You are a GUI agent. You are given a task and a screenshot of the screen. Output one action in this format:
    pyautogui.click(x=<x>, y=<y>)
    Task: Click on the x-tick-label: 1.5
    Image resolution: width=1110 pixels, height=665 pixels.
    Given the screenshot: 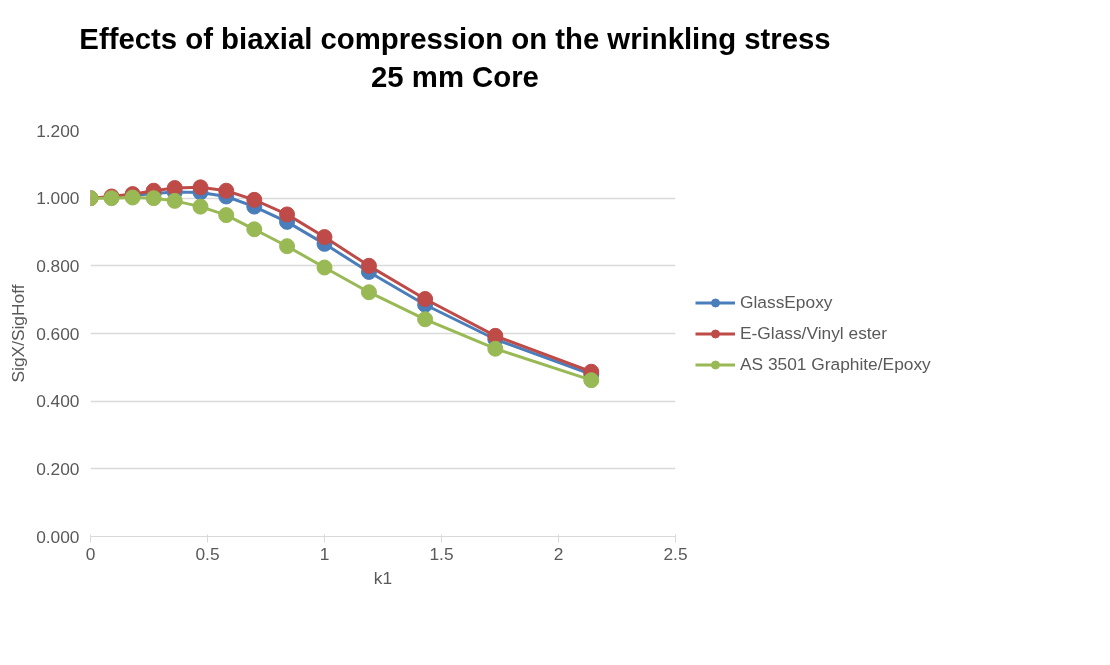 What is the action you would take?
    pyautogui.click(x=441, y=553)
    